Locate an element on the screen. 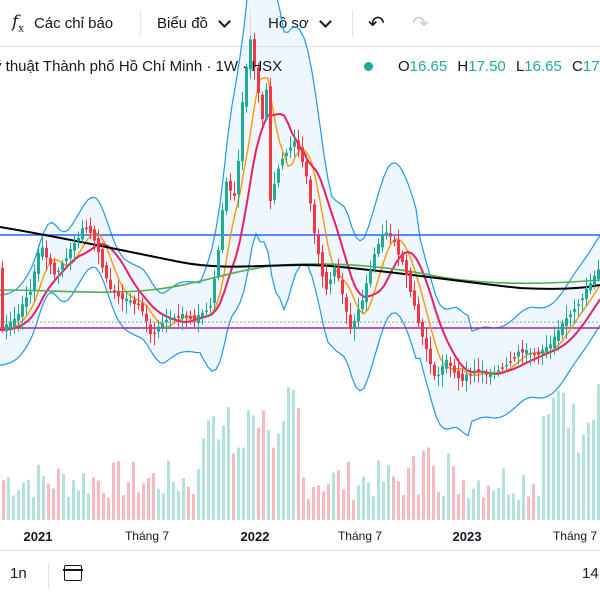  undo-button: ↶ is located at coordinates (376, 23).